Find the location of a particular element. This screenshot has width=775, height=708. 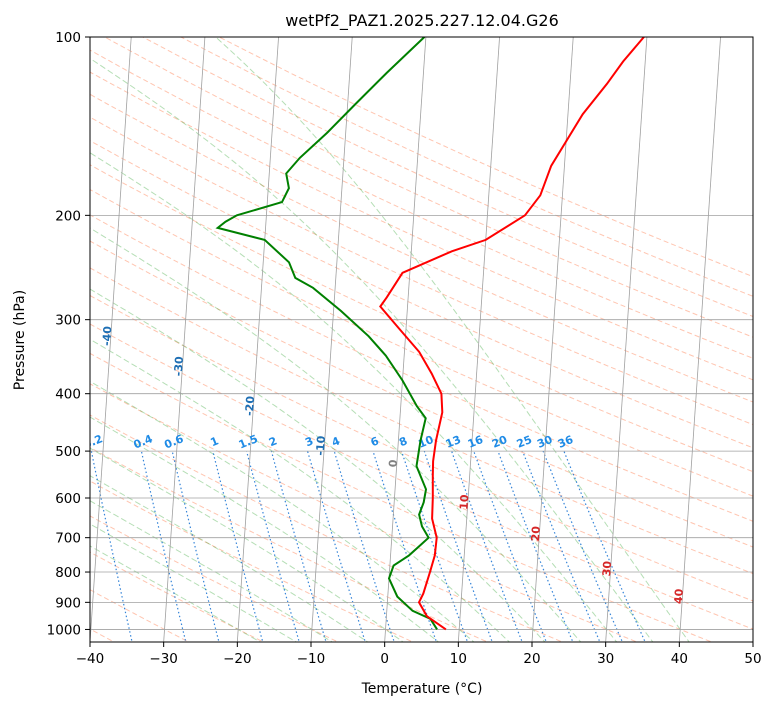

y-tick-label: 300 is located at coordinates (68, 321).